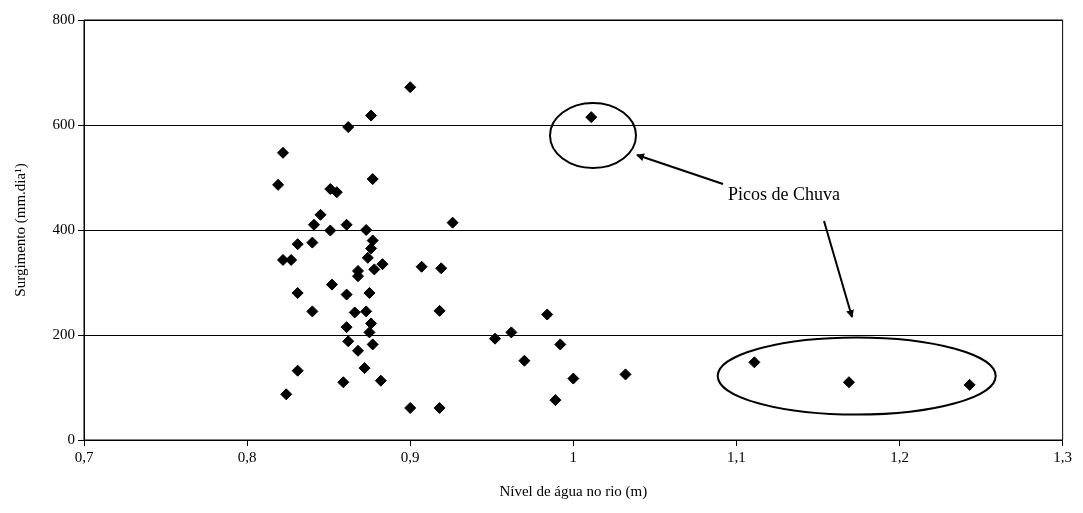 This screenshot has width=1083, height=513. Describe the element at coordinates (63, 228) in the screenshot. I see `y-tick-label: 400` at that location.